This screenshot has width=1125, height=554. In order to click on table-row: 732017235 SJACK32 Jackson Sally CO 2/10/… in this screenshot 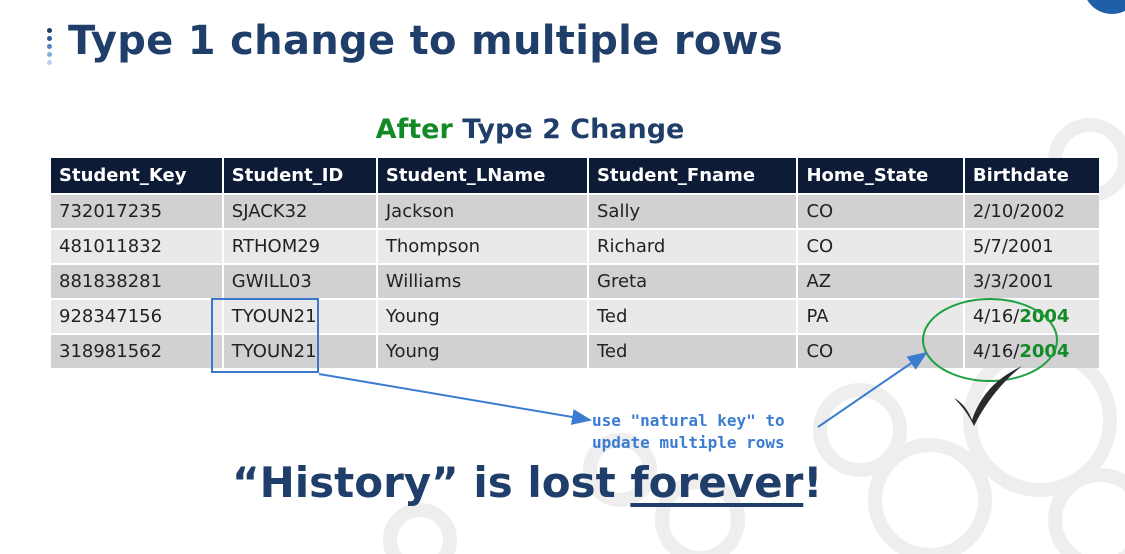, I will do `click(575, 211)`.